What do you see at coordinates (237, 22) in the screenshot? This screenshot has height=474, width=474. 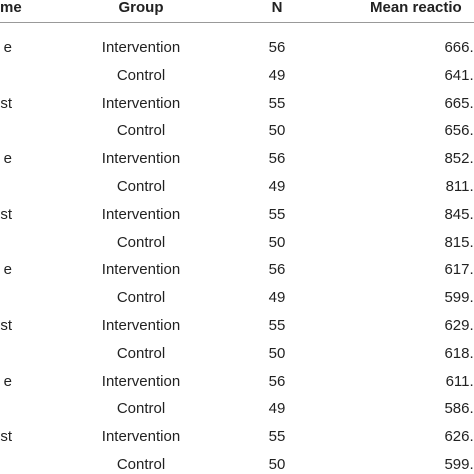 I see `header-rule` at bounding box center [237, 22].